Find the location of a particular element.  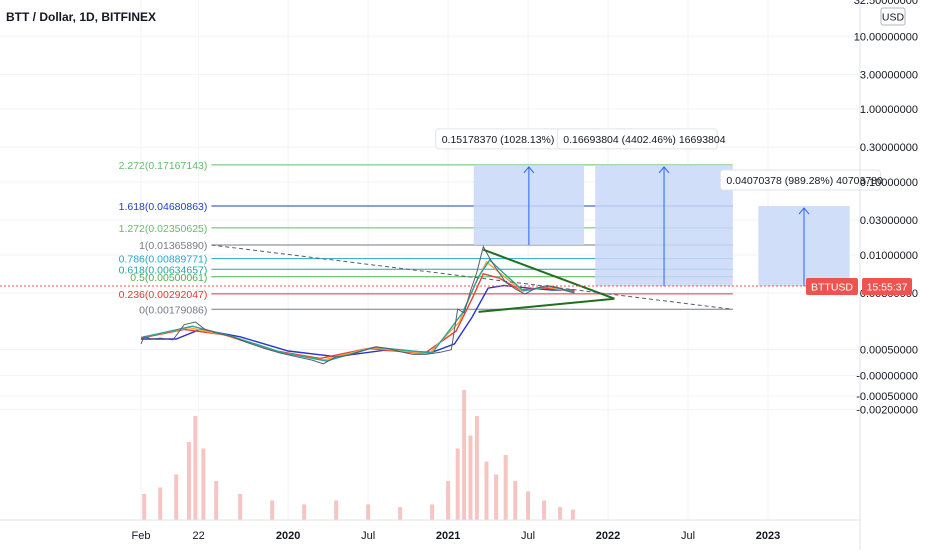

price-axis-label: 1.00000000 is located at coordinates (889, 110).